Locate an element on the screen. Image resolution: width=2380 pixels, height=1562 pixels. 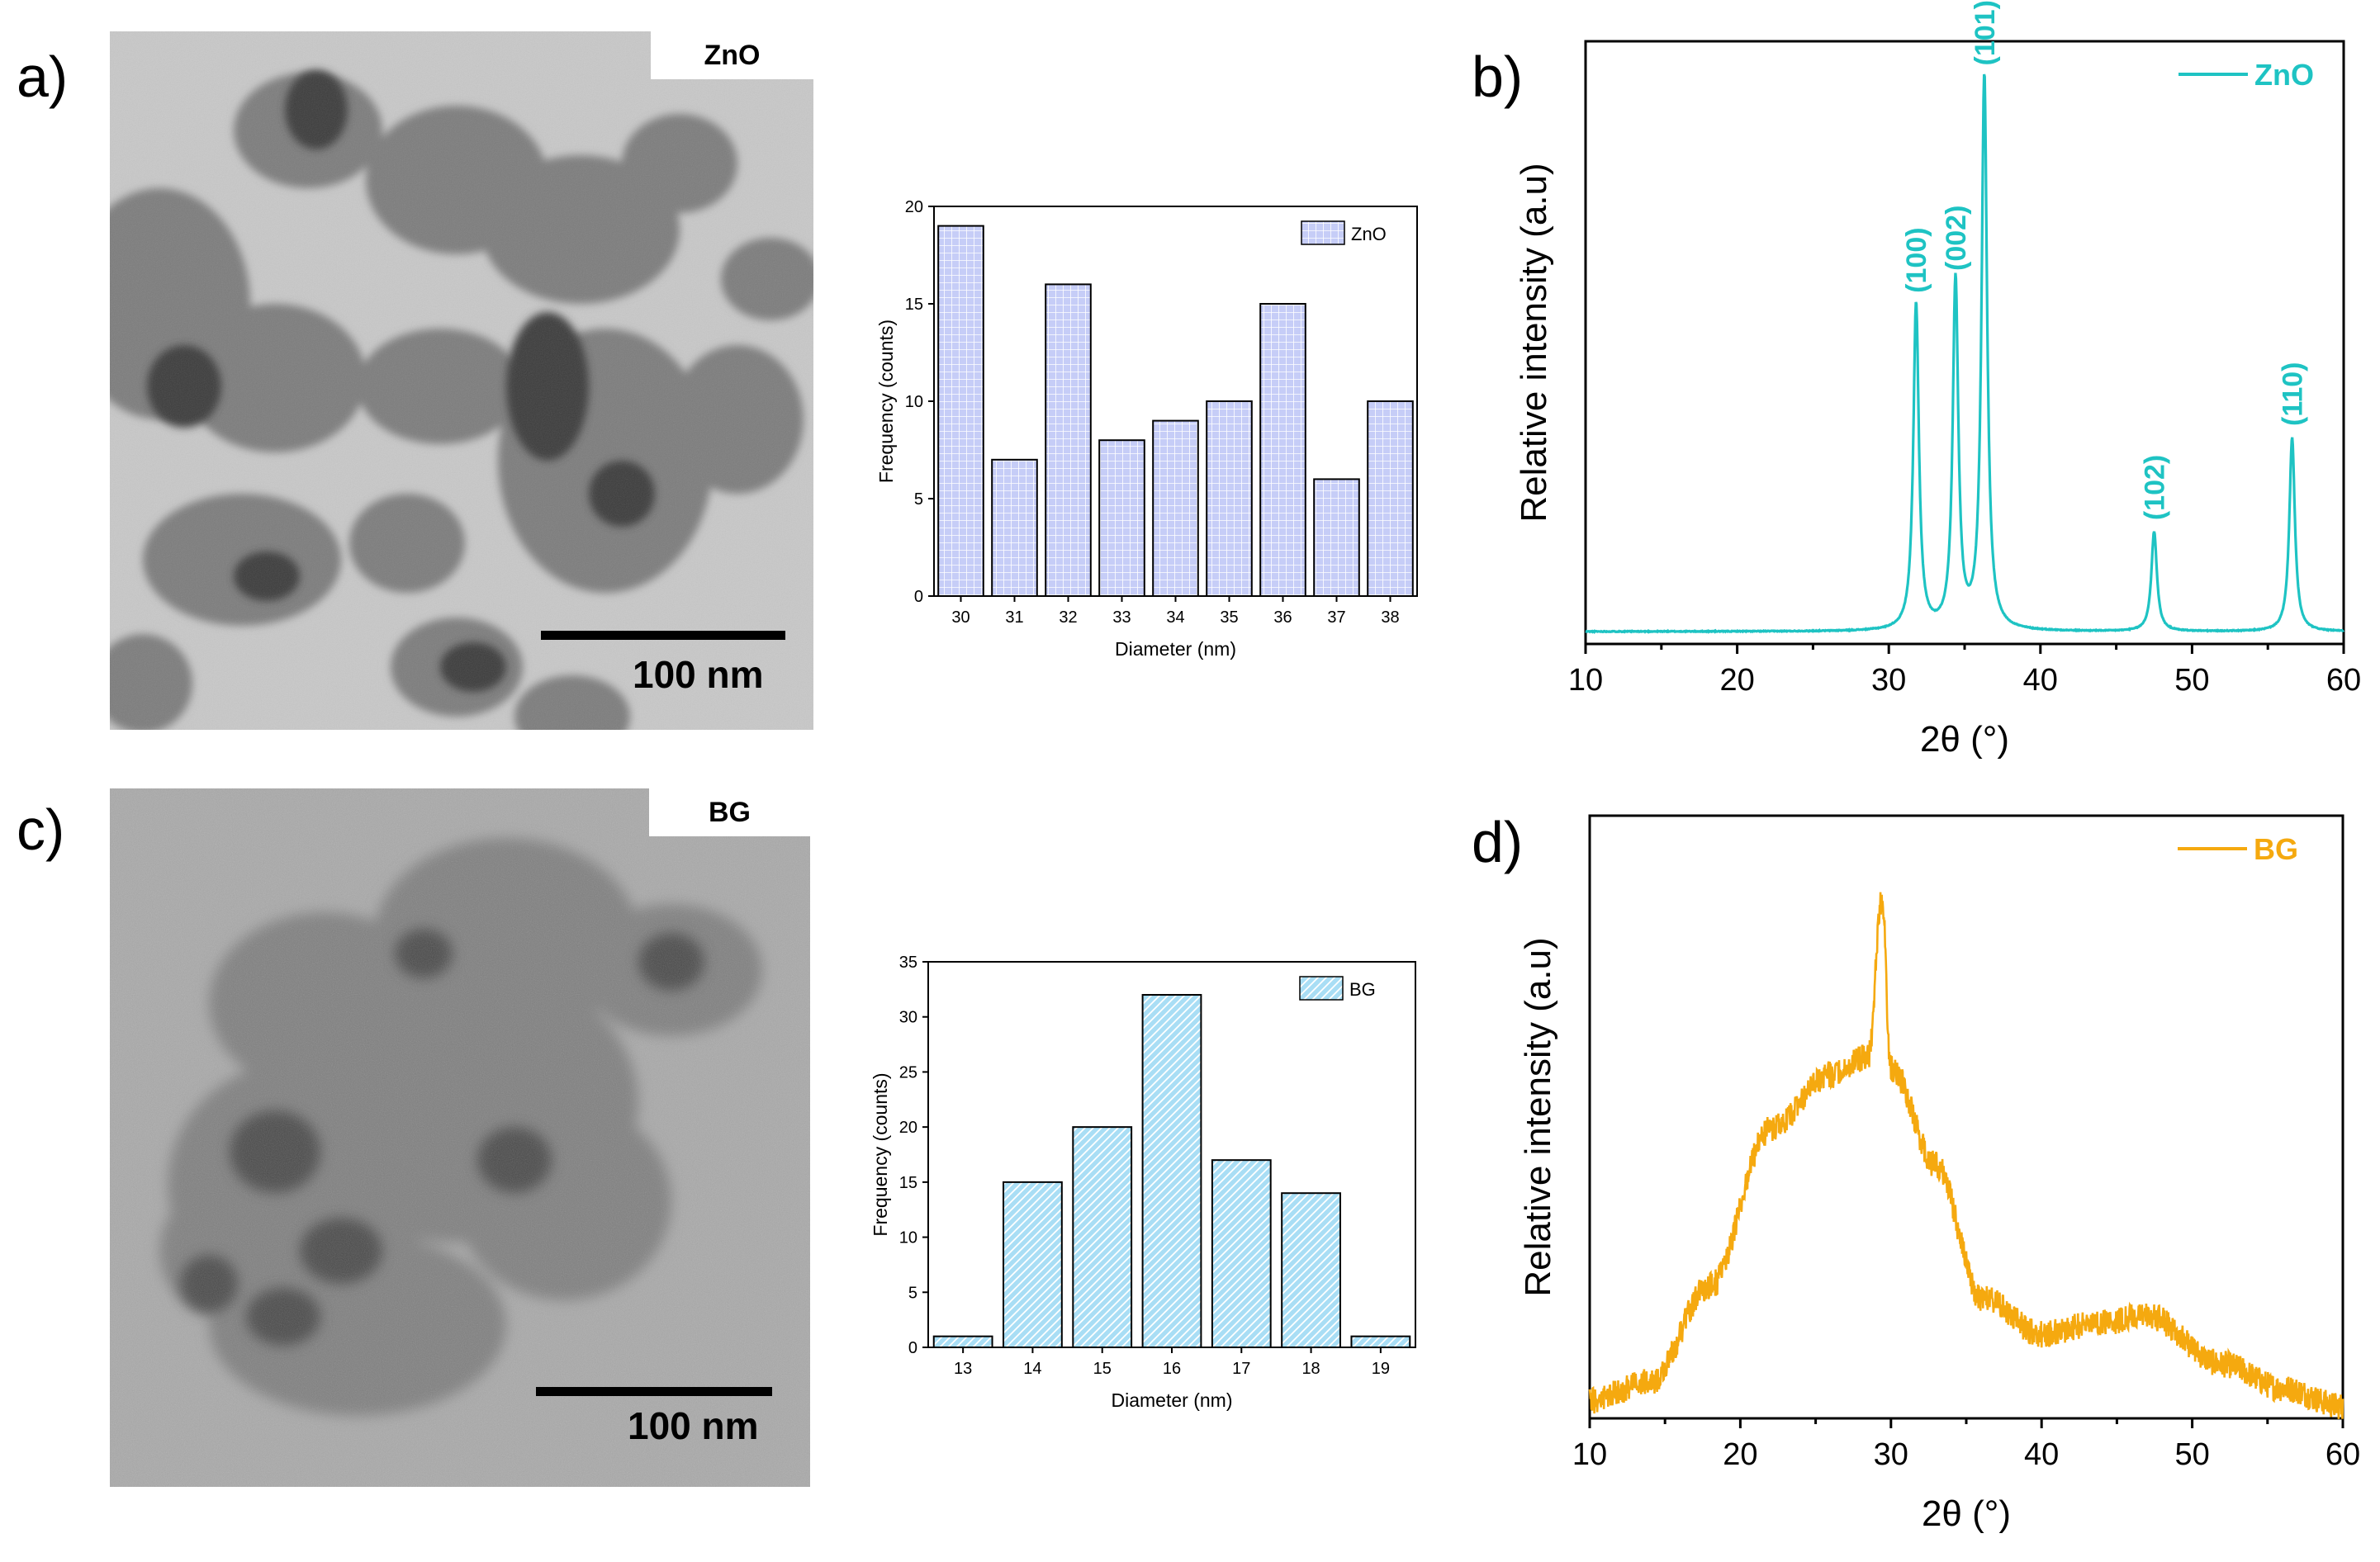
tem-image-zno is located at coordinates (461, 380).